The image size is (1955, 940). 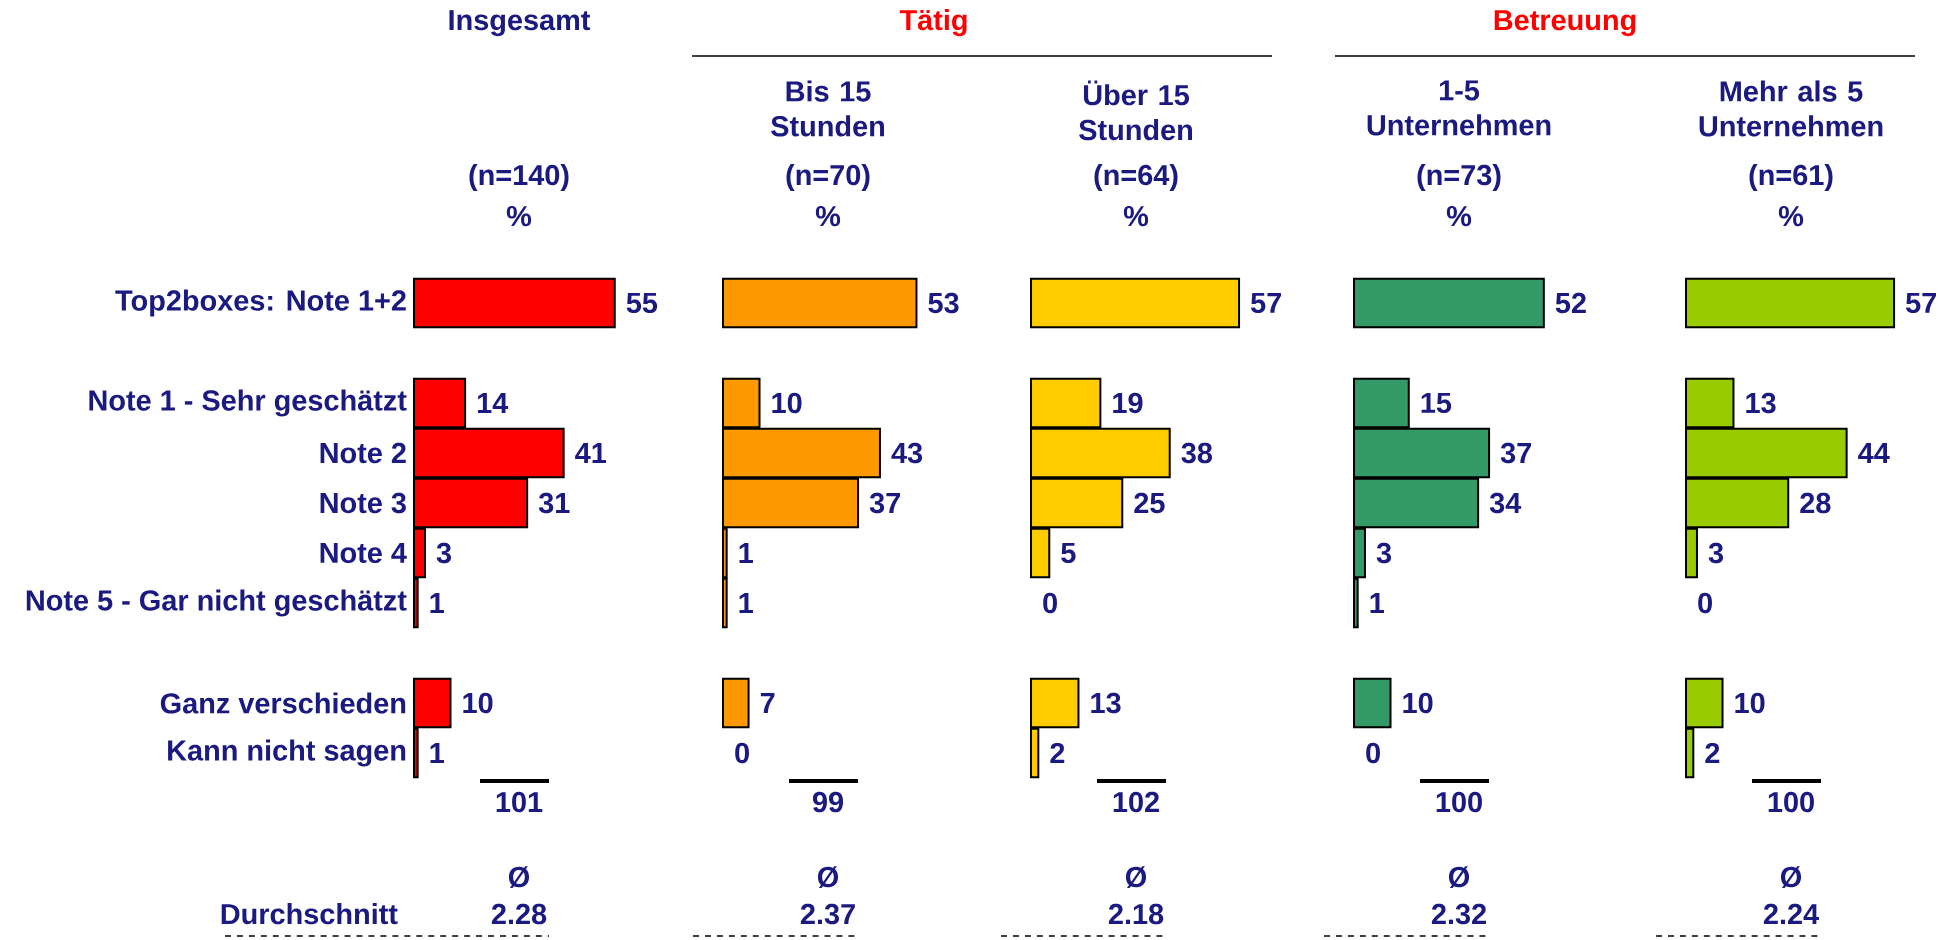 I want to click on data-label: 41, so click(x=591, y=453).